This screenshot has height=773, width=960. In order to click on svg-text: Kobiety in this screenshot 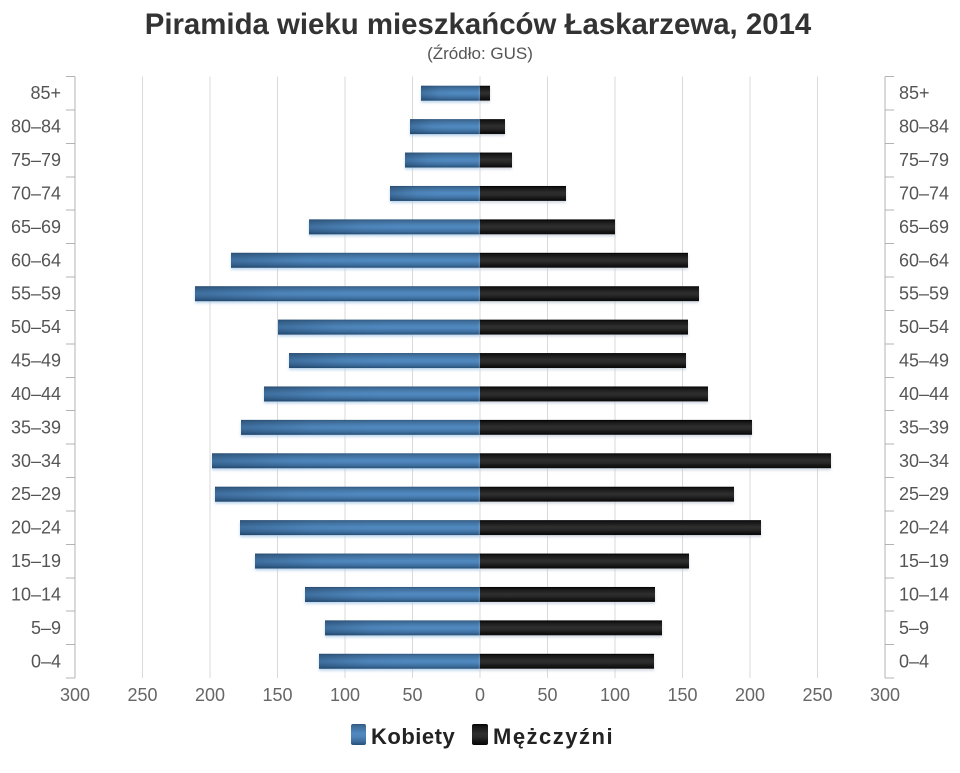, I will do `click(413, 736)`.